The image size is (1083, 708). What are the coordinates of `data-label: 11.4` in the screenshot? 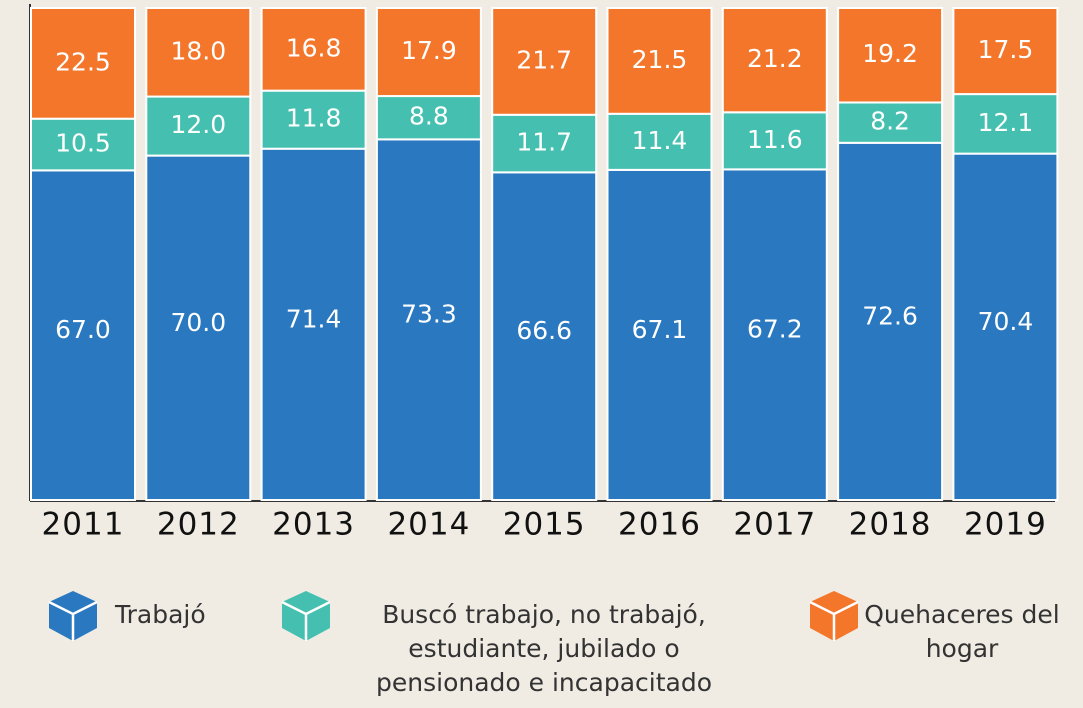 It's located at (660, 140).